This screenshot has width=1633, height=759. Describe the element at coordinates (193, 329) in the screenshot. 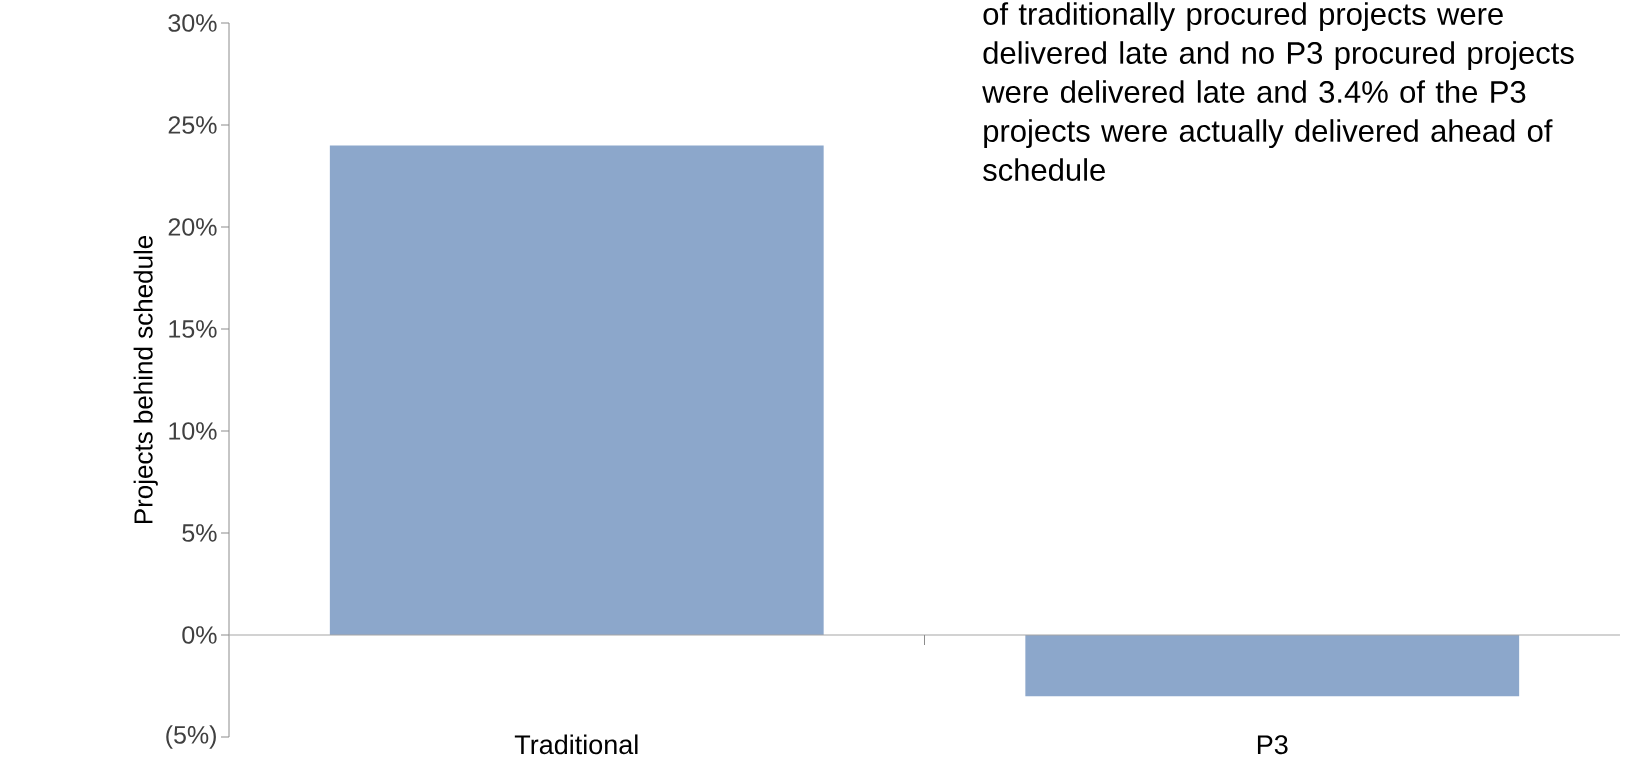

I see `y-tick-label: 15%` at that location.